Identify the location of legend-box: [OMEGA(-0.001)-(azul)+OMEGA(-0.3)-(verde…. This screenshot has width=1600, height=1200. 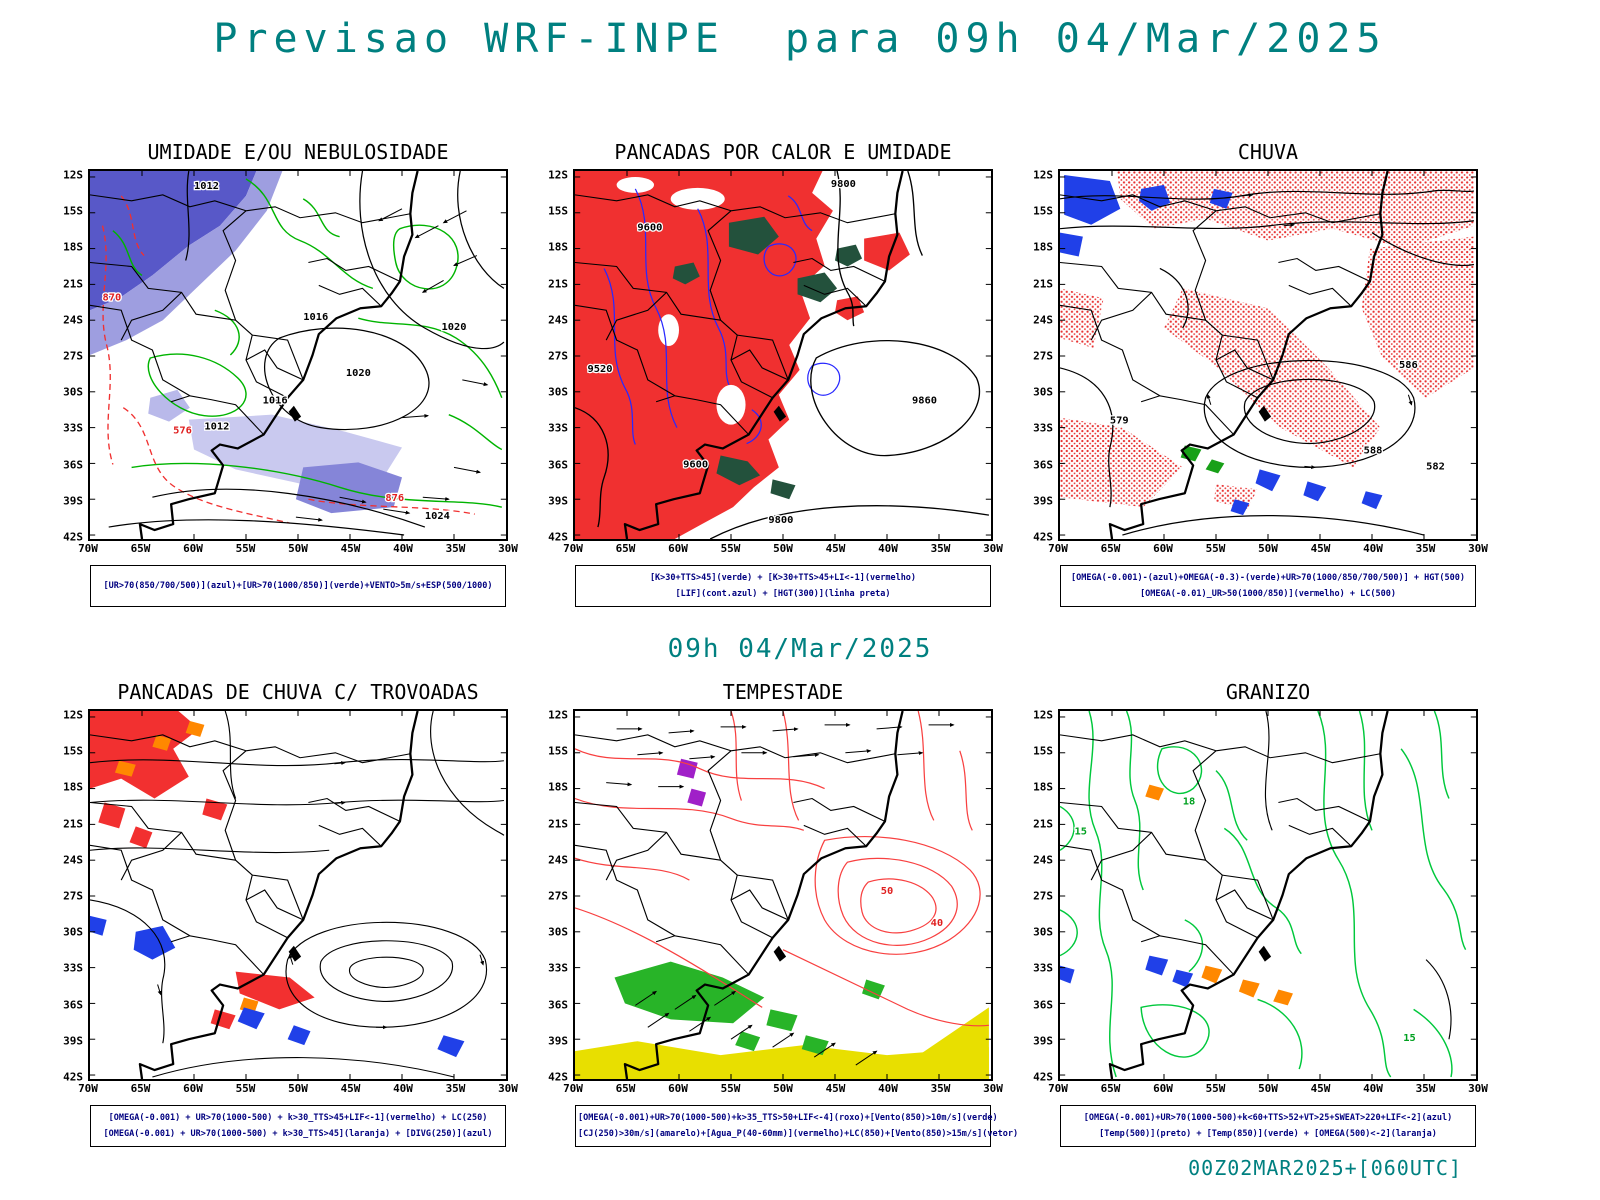
(1268, 586).